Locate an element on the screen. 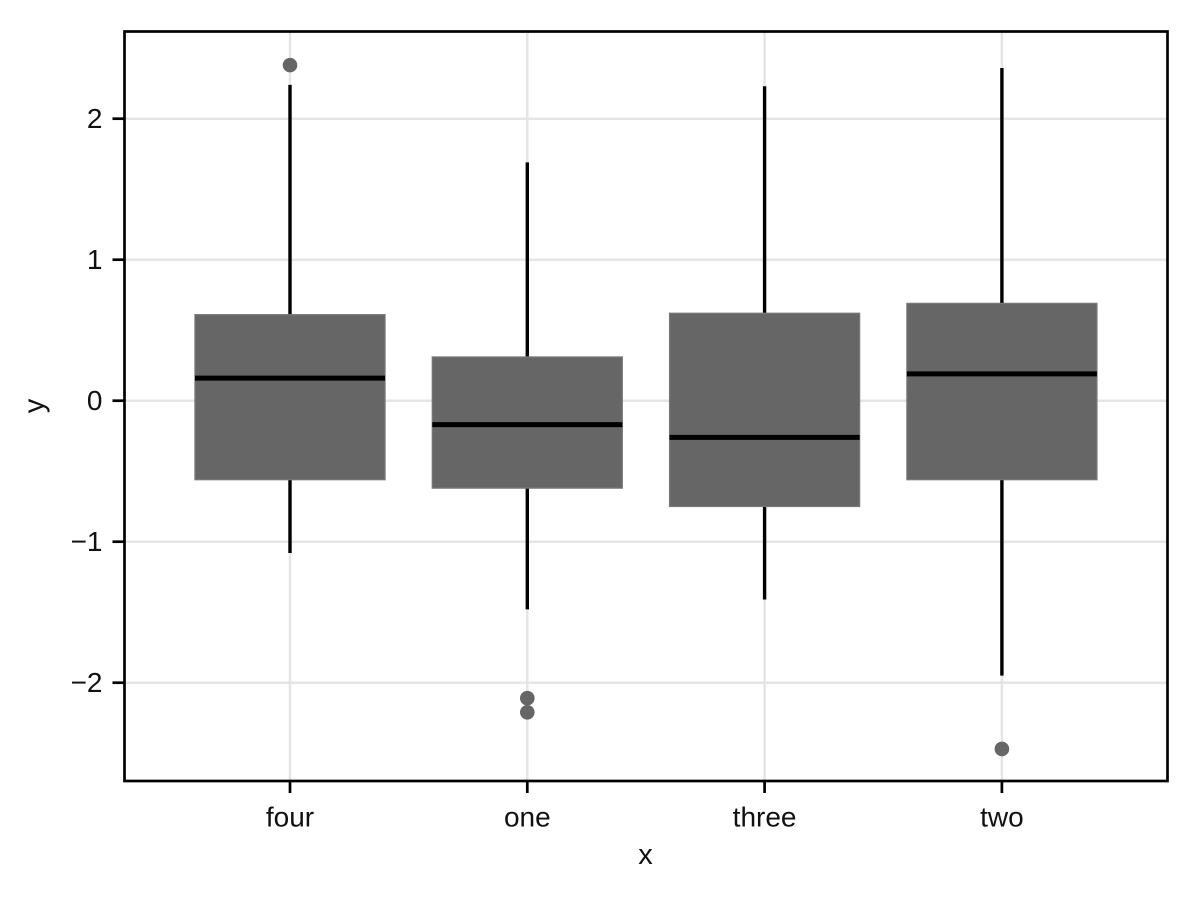  x-category-label: two is located at coordinates (1002, 817).